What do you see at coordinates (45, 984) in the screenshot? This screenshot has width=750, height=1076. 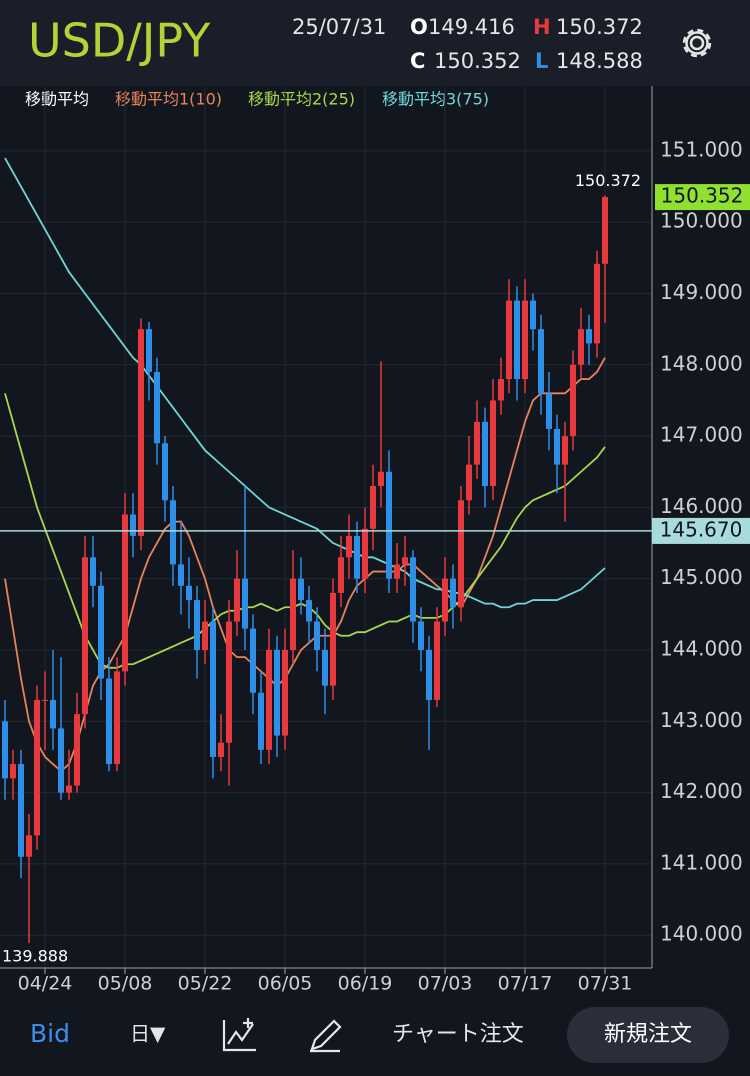 I see `x-tick-label: 04/24` at bounding box center [45, 984].